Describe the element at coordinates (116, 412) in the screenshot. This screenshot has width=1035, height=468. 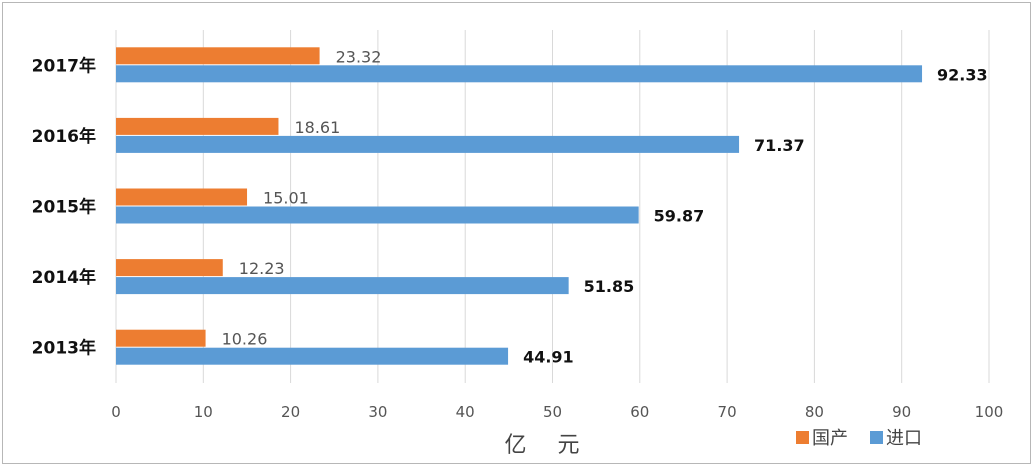
I see `x-tick-label: 0` at that location.